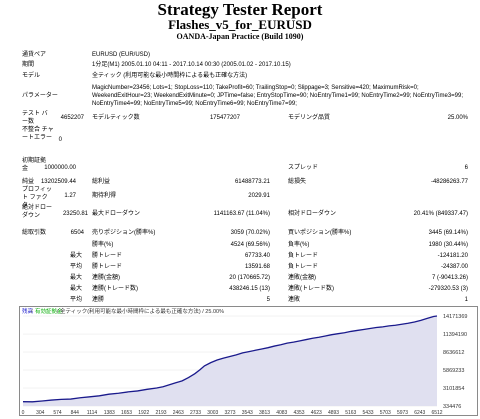 The width and height of the screenshot is (480, 419). I want to click on ticks-value: 175477207, so click(224, 118).